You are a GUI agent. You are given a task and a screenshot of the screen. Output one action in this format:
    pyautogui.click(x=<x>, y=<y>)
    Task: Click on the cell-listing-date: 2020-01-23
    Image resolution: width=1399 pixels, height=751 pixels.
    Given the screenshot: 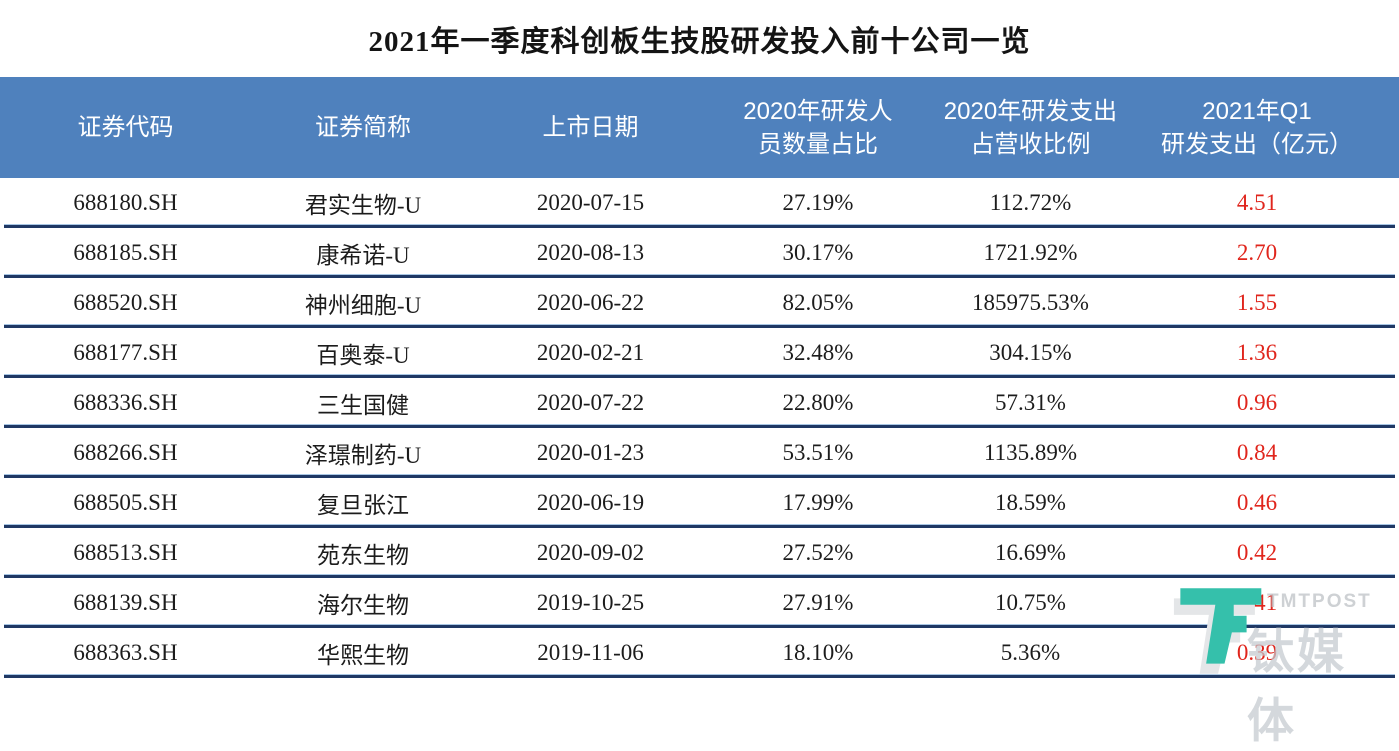 What is the action you would take?
    pyautogui.click(x=590, y=452)
    